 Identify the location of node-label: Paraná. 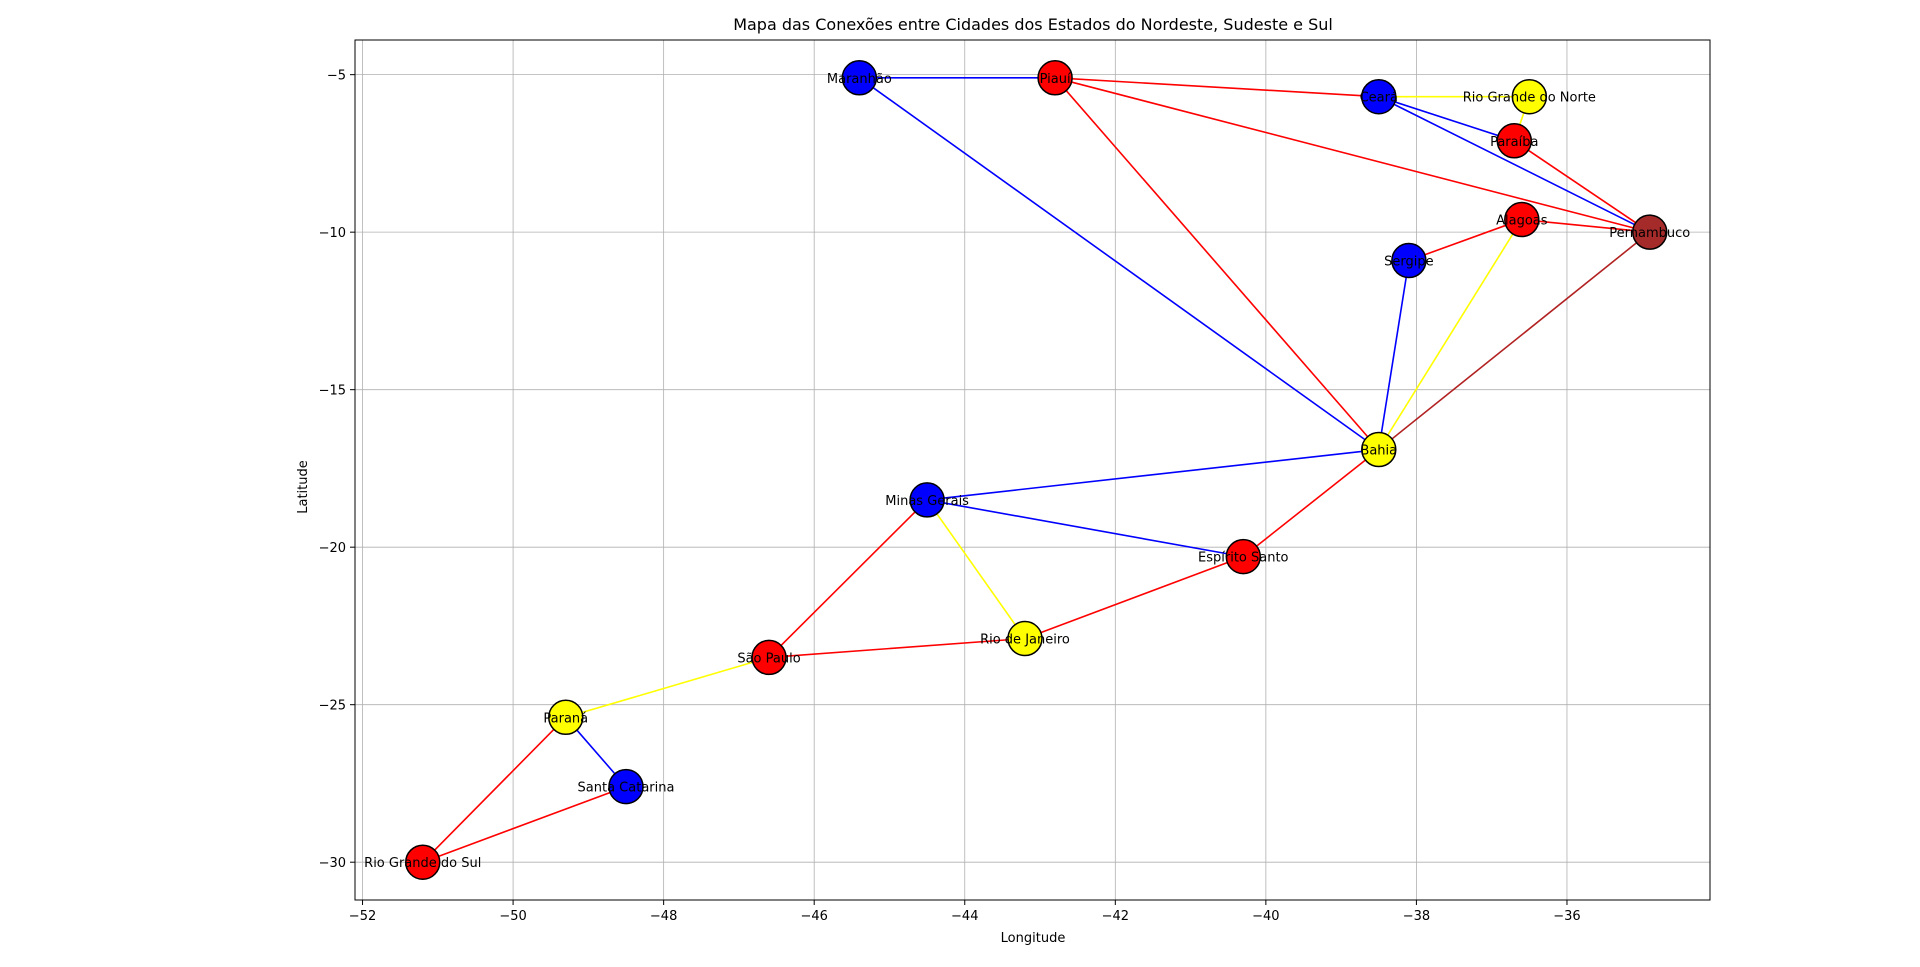
(565, 718).